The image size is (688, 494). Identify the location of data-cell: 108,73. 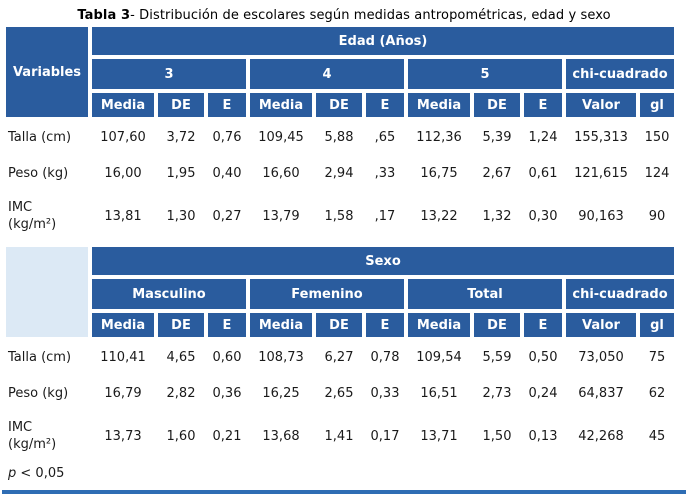
(281, 357).